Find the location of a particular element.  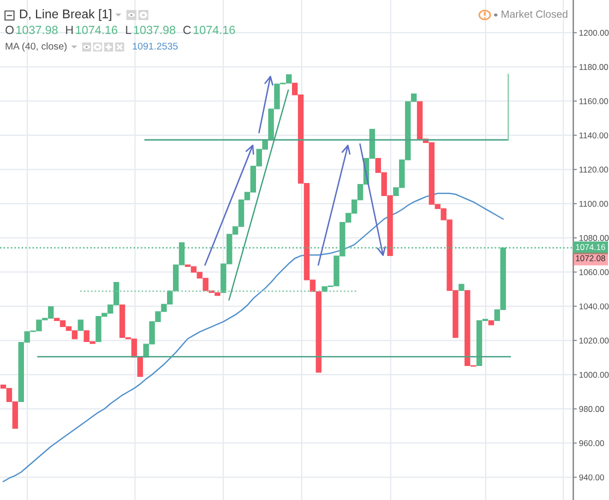

y-tick-label: 1100.00 is located at coordinates (593, 203).